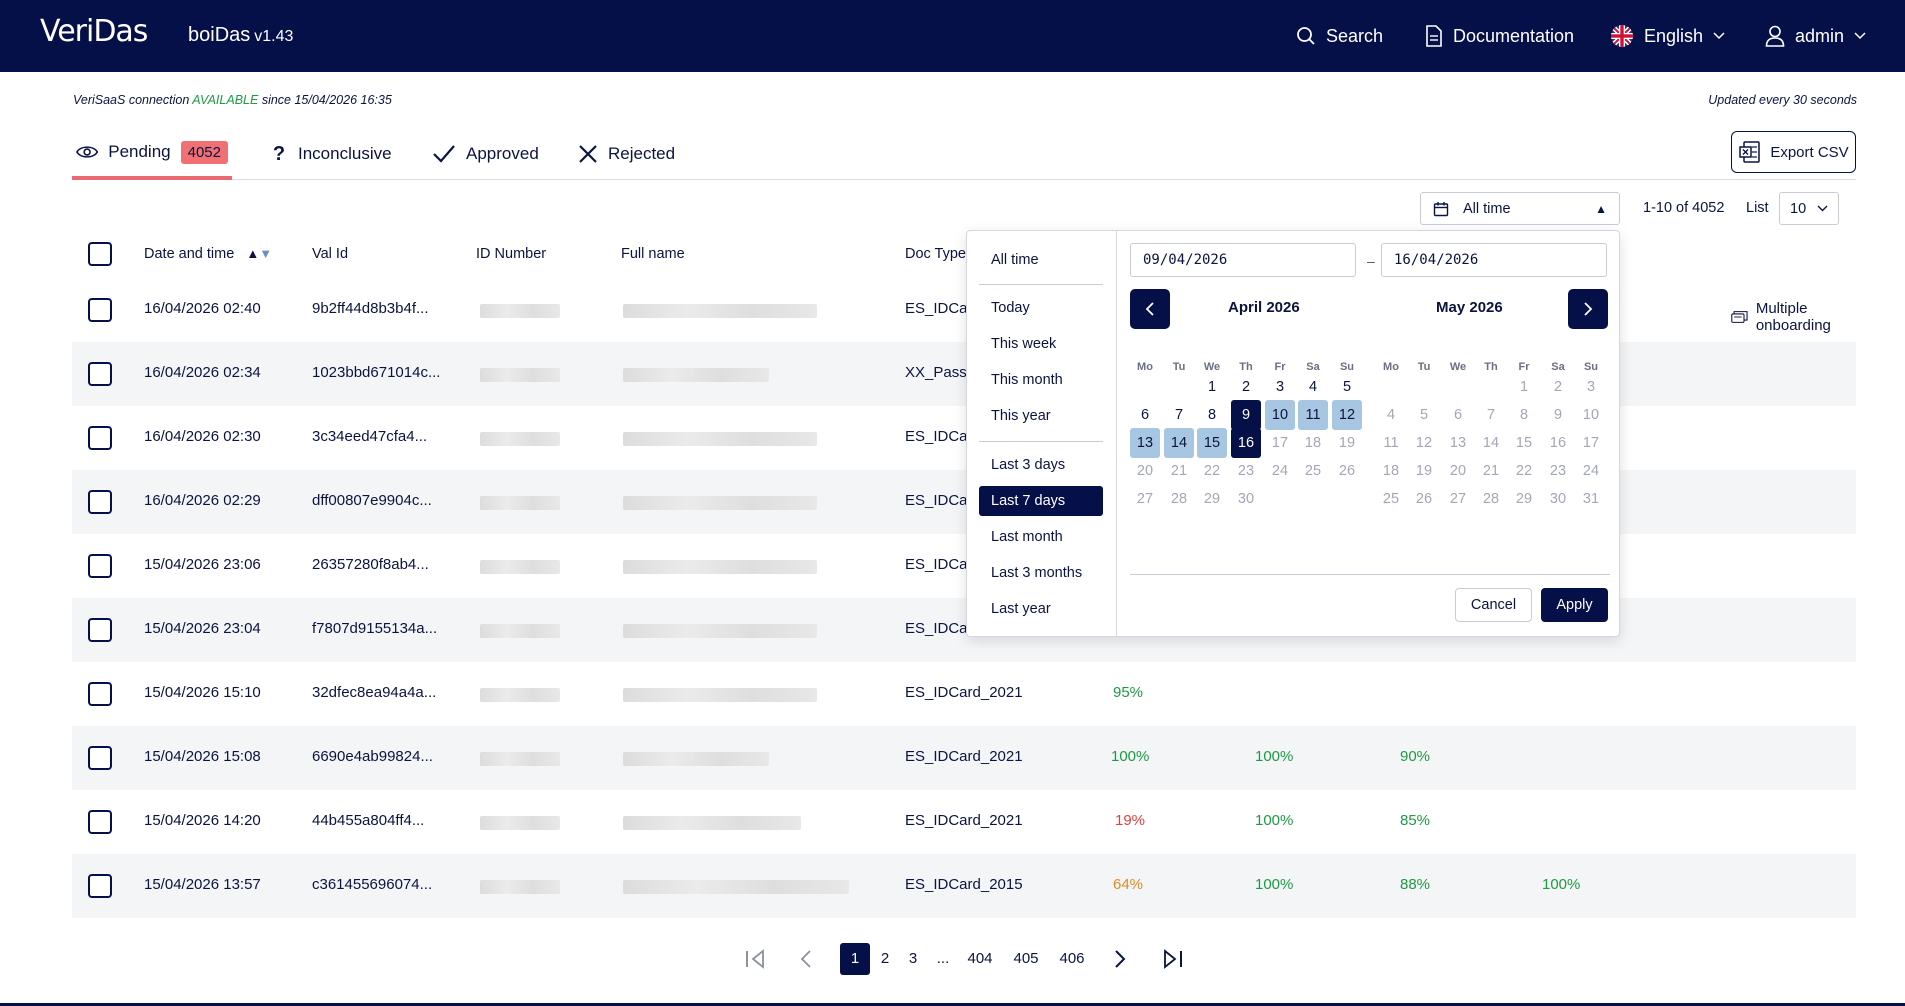 This screenshot has height=1006, width=1905. What do you see at coordinates (1212, 415) in the screenshot?
I see `calendar-day: 8` at bounding box center [1212, 415].